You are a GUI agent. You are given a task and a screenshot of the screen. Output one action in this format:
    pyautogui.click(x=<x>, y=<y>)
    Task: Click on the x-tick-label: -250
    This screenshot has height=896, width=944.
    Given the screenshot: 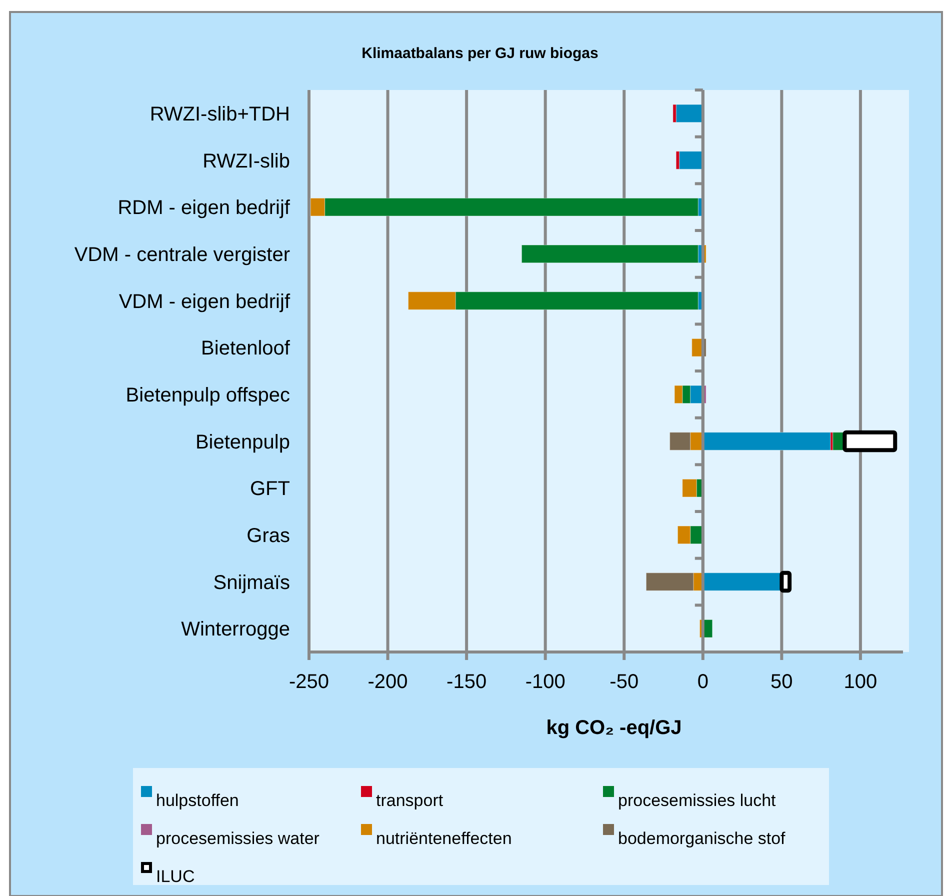 What is the action you would take?
    pyautogui.click(x=309, y=682)
    